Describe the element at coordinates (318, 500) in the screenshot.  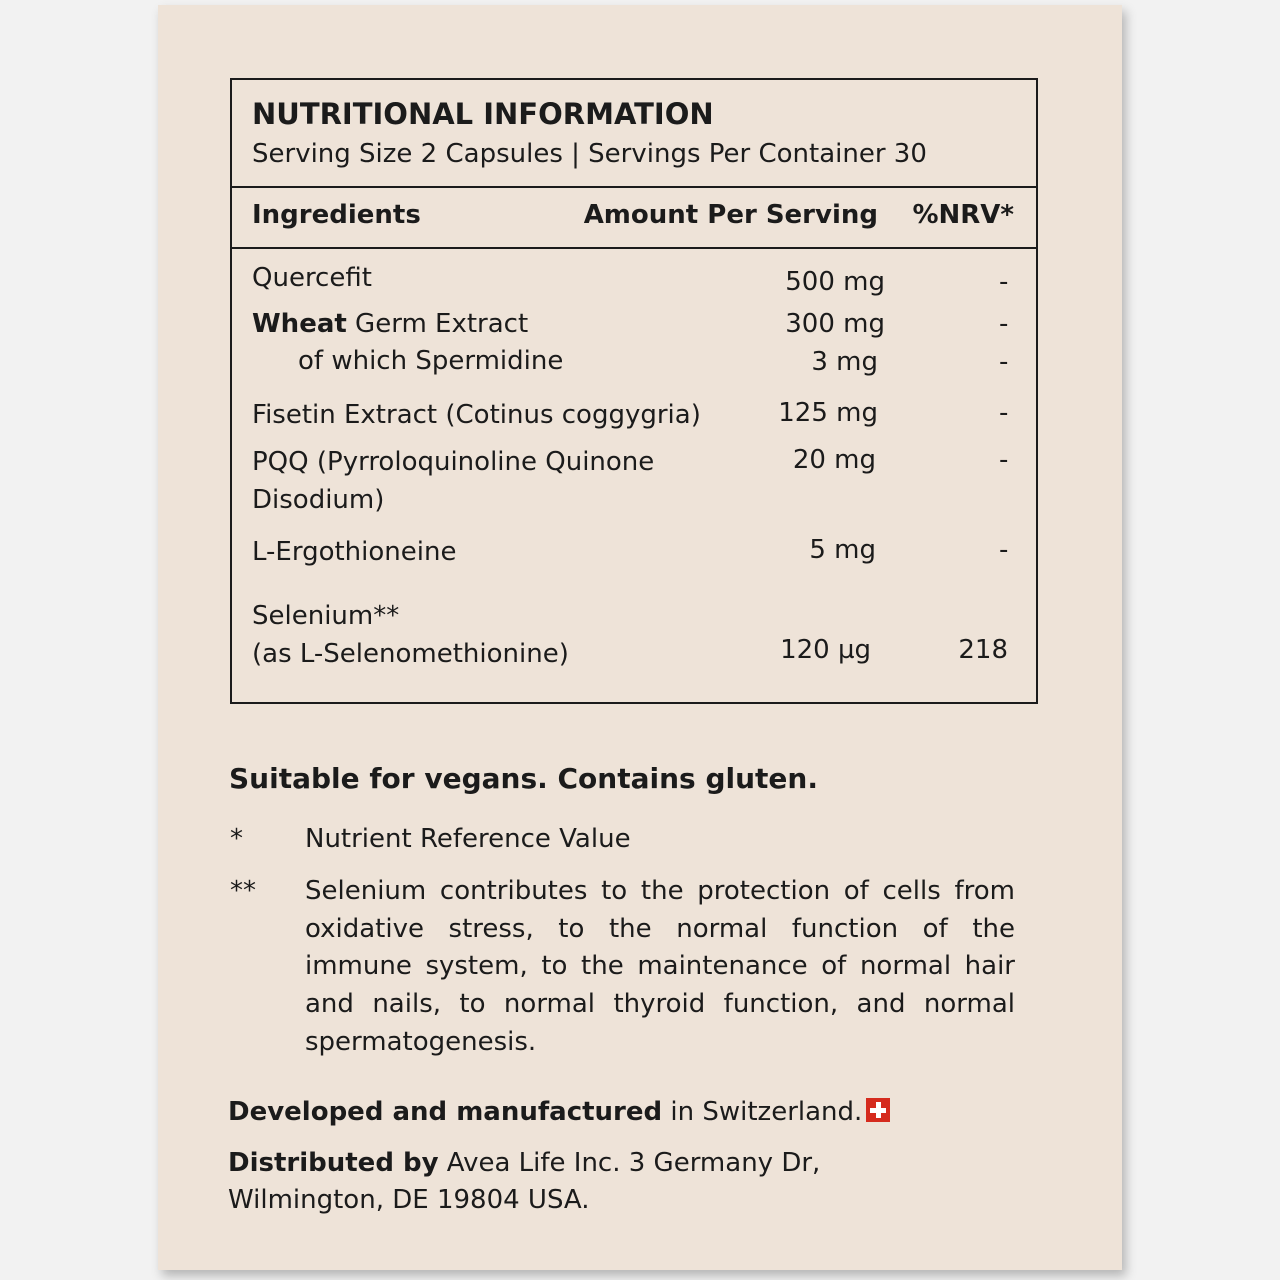
I see `ingredient-name-cont: Disodium)` at that location.